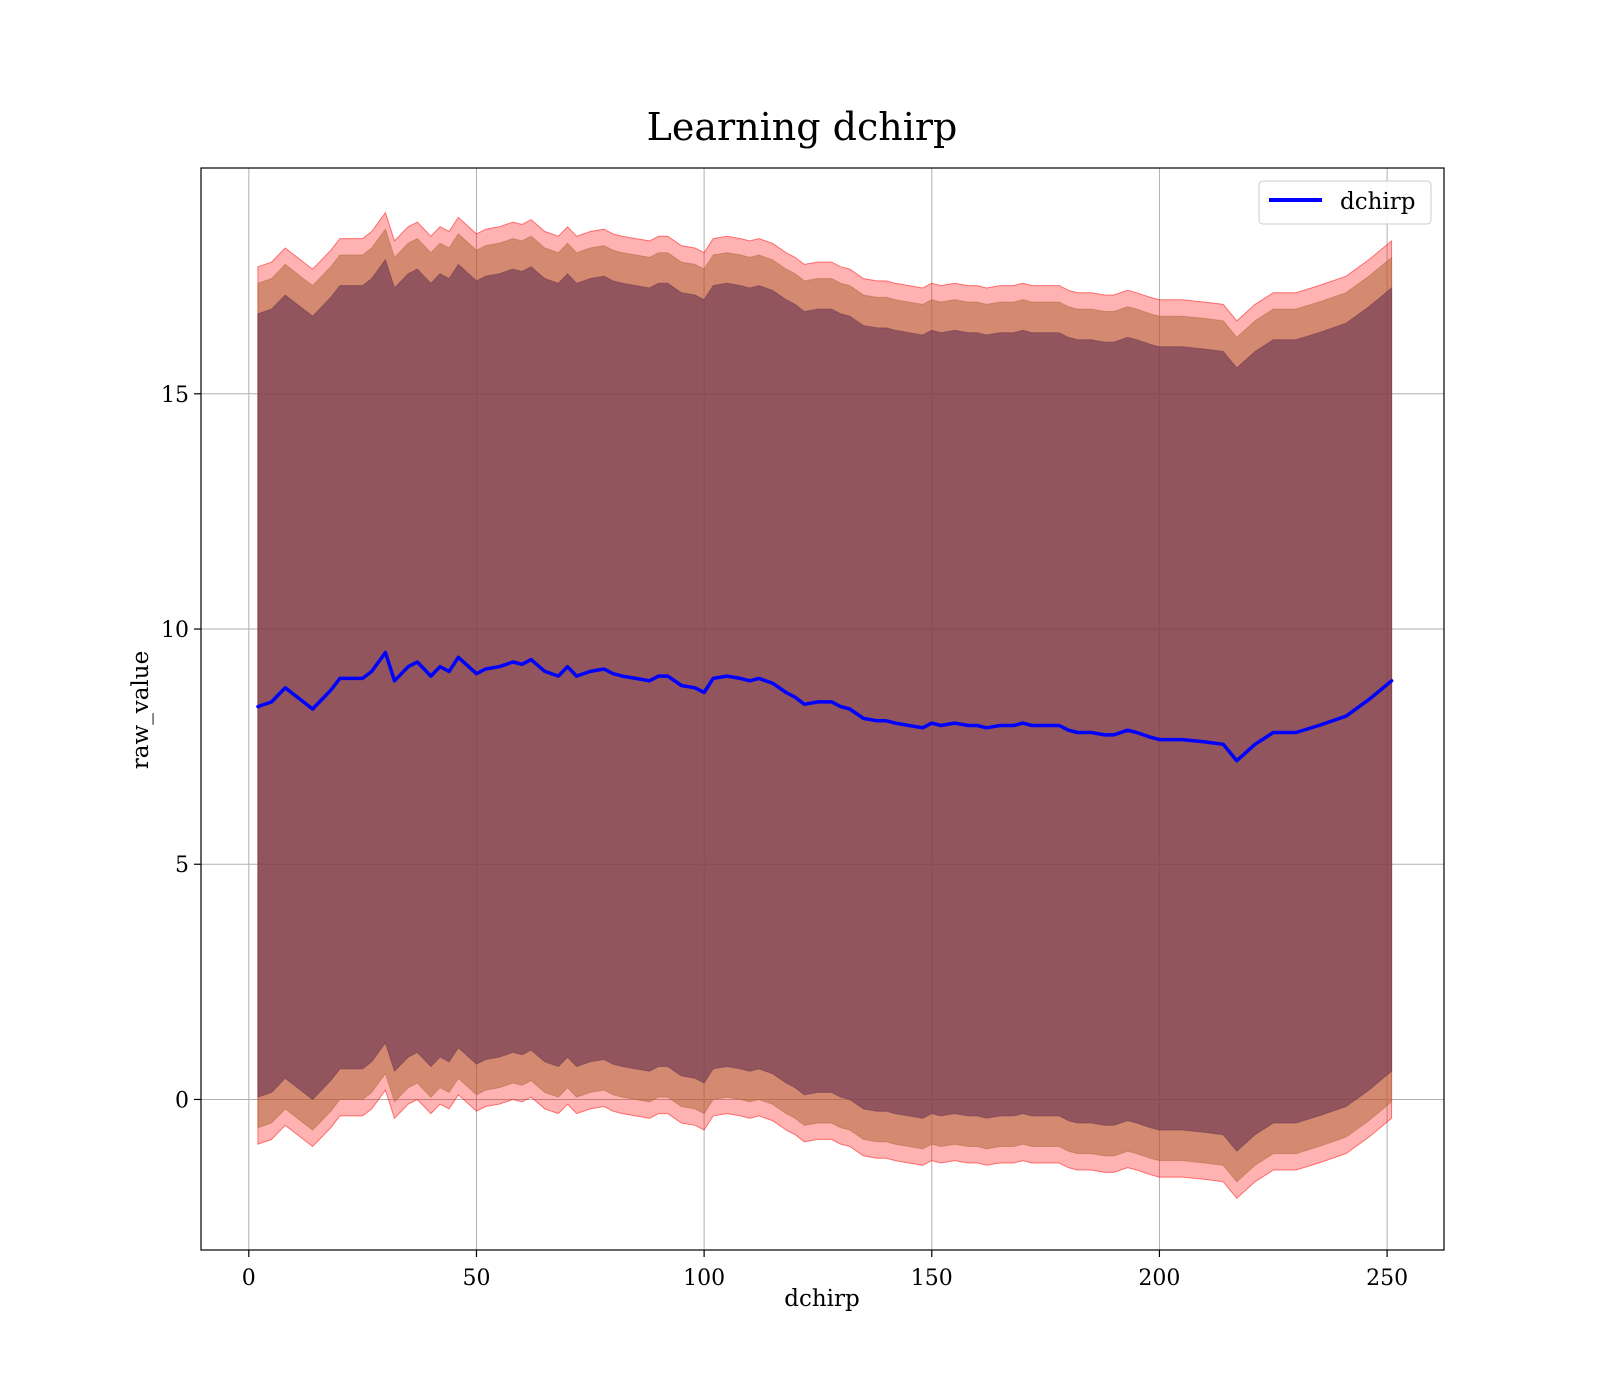 The width and height of the screenshot is (1600, 1400). Describe the element at coordinates (182, 1100) in the screenshot. I see `y-tick-label: 0` at that location.